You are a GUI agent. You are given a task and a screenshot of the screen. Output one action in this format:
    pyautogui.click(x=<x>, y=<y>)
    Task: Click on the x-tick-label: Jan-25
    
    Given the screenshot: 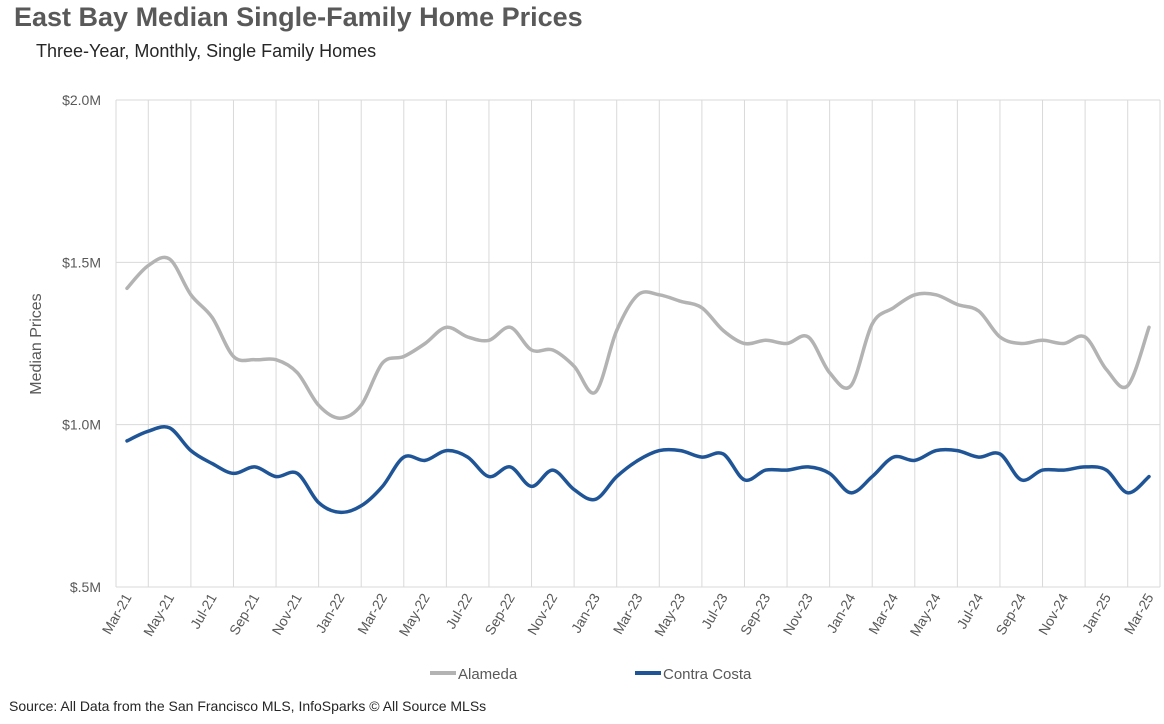 What is the action you would take?
    pyautogui.click(x=1096, y=612)
    